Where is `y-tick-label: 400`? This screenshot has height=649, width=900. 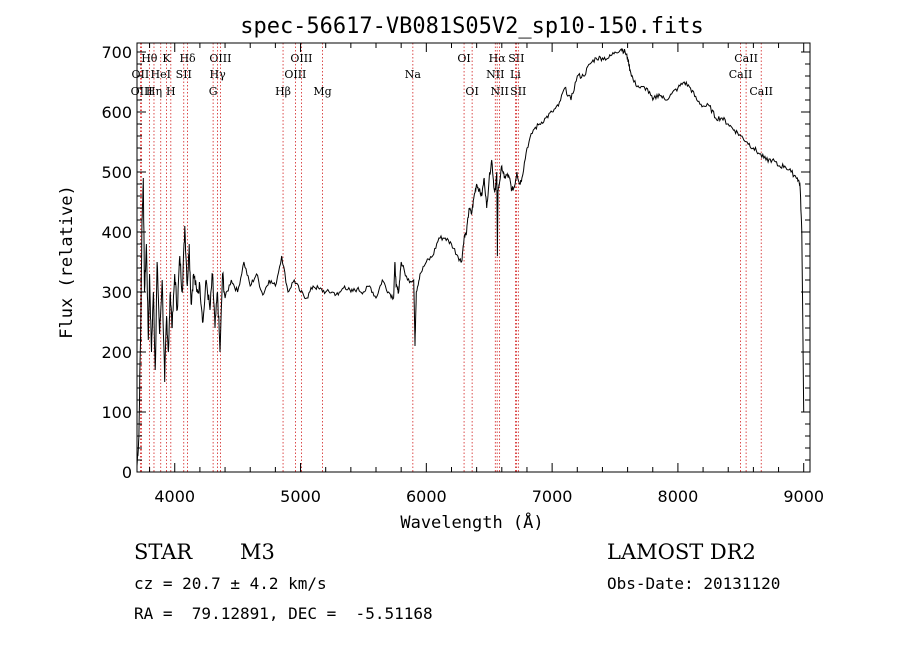 y-tick-label: 400 is located at coordinates (116, 232).